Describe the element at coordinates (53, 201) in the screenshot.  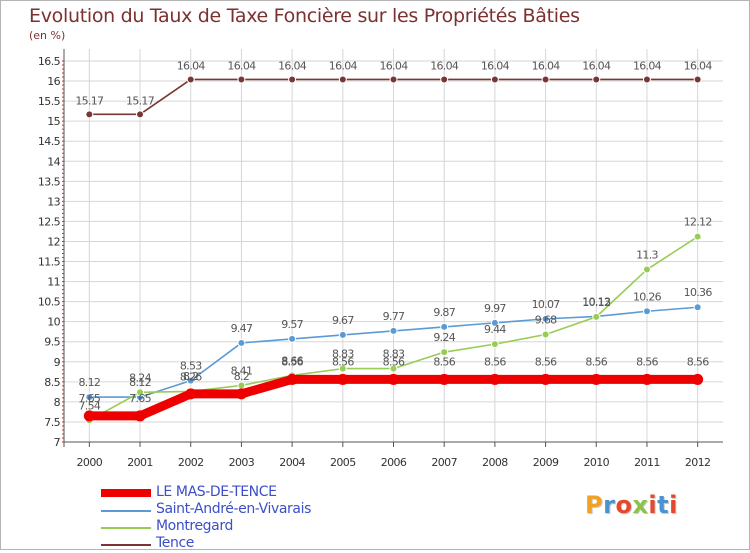
I see `y-tick-label: 13` at that location.